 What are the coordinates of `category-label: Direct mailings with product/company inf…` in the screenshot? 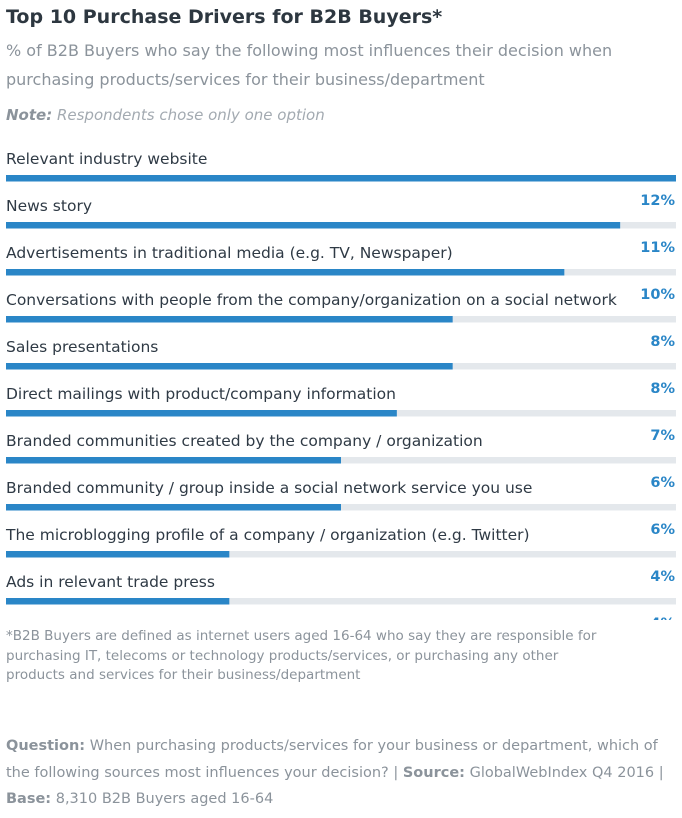 It's located at (201, 394).